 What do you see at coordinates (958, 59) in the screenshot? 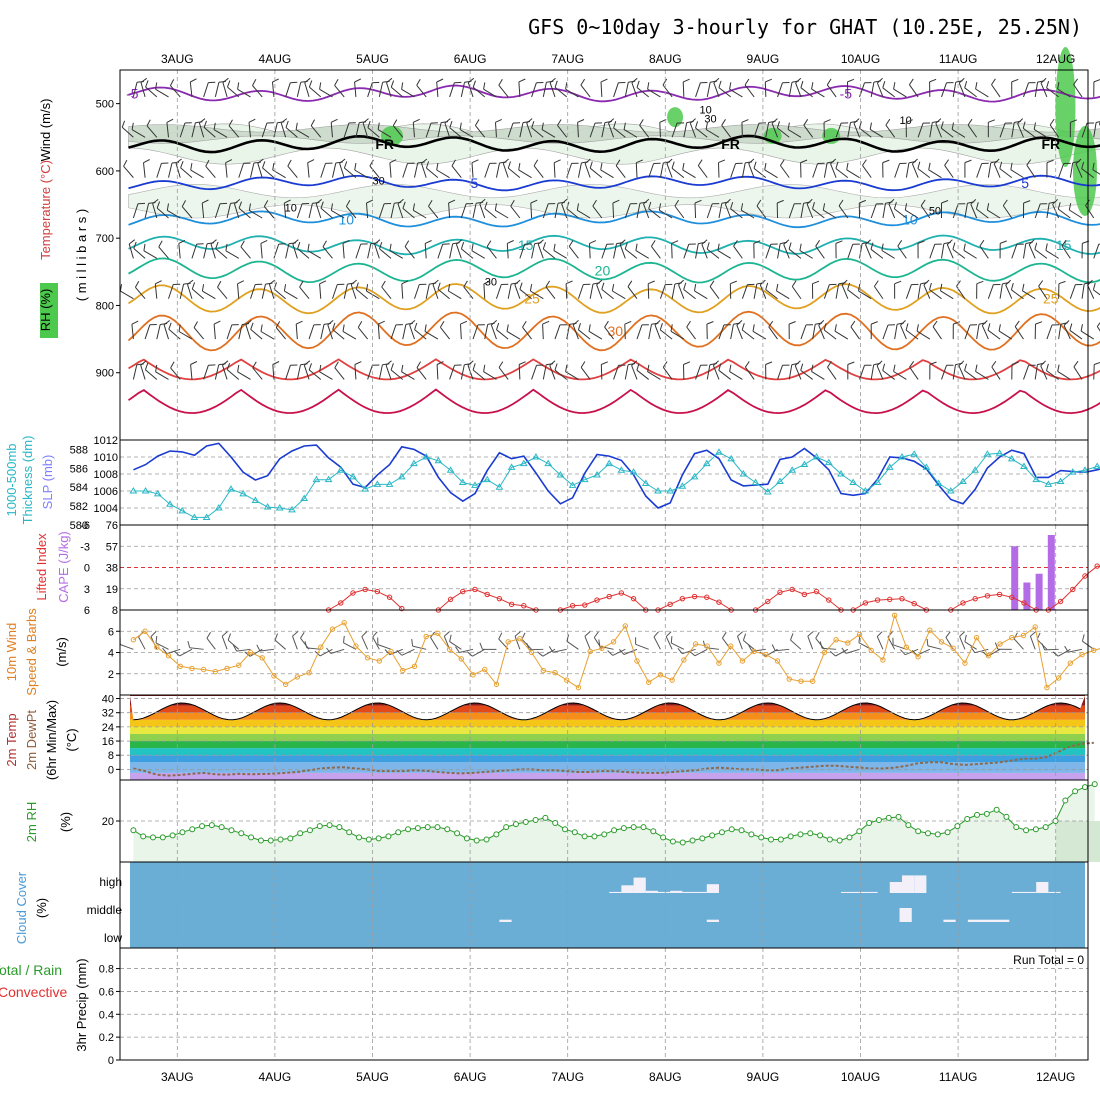
I see `date-tick-top: 11AUG` at bounding box center [958, 59].